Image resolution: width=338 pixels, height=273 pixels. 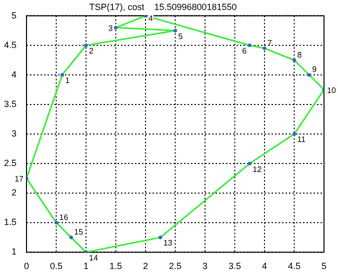 What do you see at coordinates (301, 139) in the screenshot?
I see `annotation: 11` at bounding box center [301, 139].